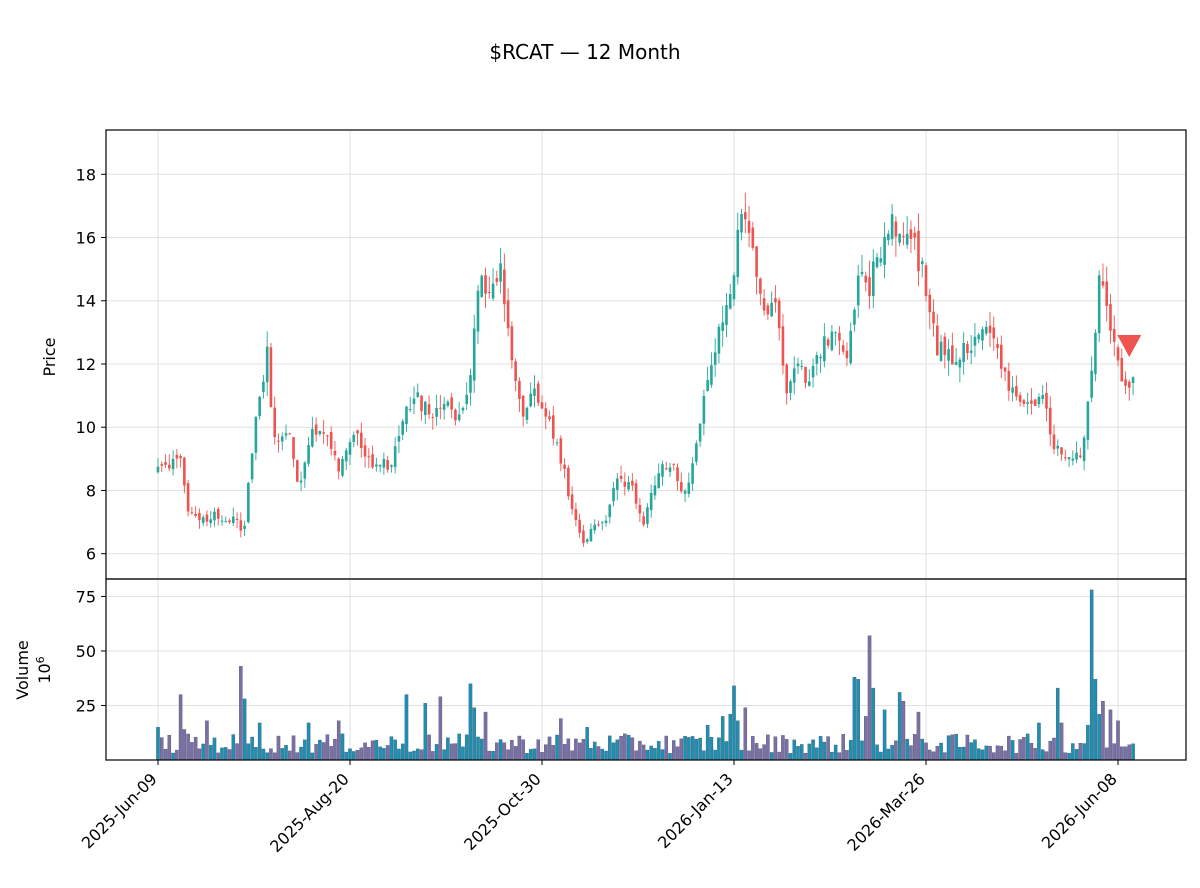 The width and height of the screenshot is (1200, 888). What do you see at coordinates (86, 596) in the screenshot?
I see `volume-tick-label-75: 75` at bounding box center [86, 596].